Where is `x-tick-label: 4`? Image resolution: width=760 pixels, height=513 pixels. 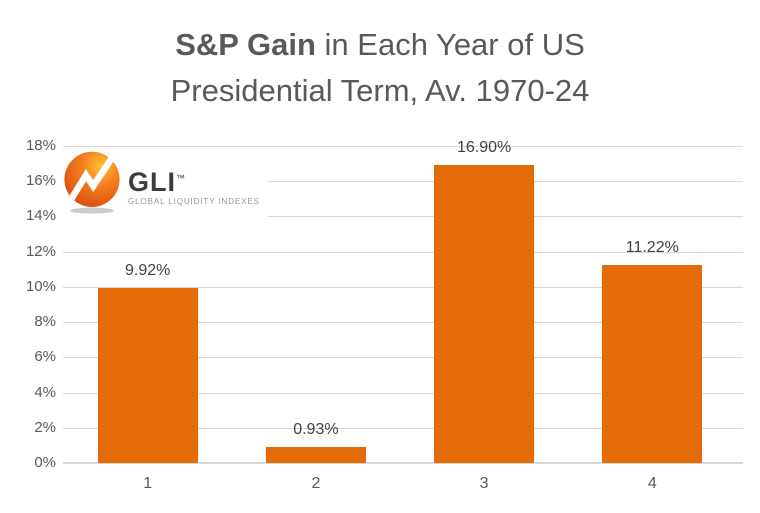 x-tick-label: 4 is located at coordinates (652, 483).